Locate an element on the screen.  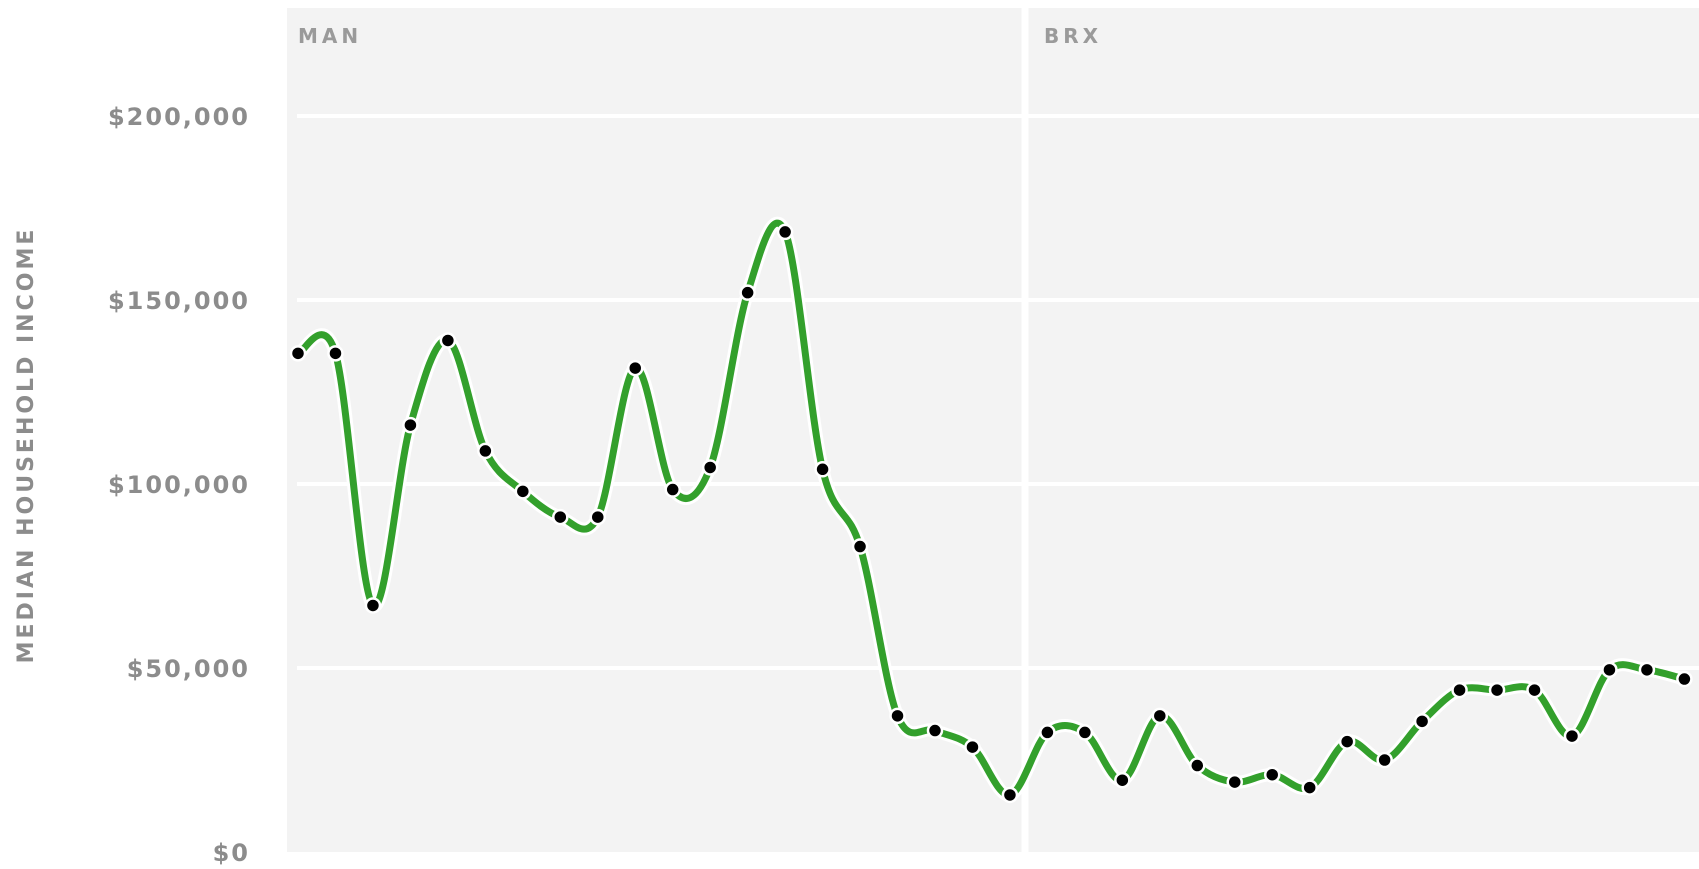
panel-label: MAN is located at coordinates (330, 36).